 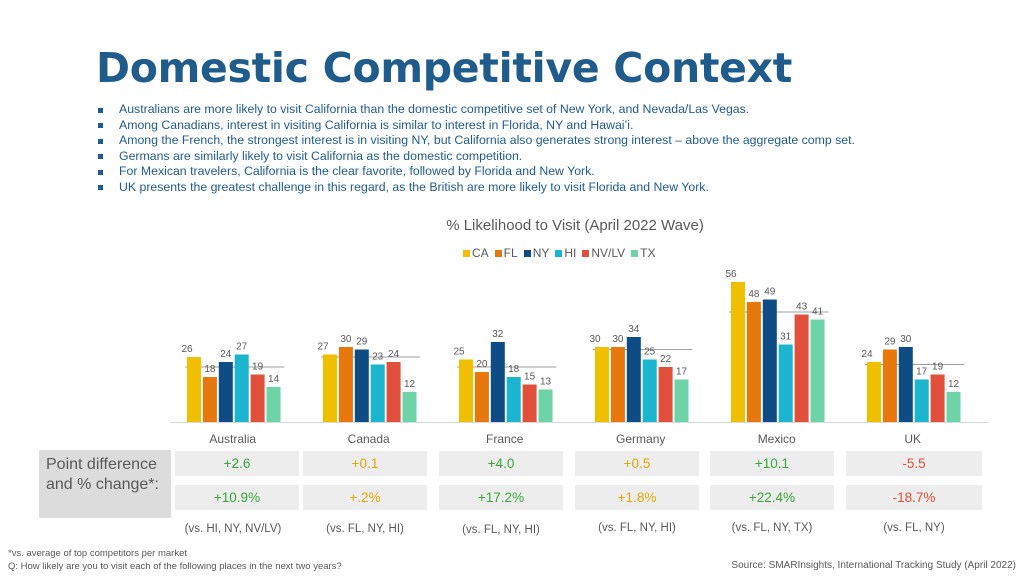 What do you see at coordinates (102, 474) in the screenshot?
I see `point-difference-label-text: Point difference and % change*:` at bounding box center [102, 474].